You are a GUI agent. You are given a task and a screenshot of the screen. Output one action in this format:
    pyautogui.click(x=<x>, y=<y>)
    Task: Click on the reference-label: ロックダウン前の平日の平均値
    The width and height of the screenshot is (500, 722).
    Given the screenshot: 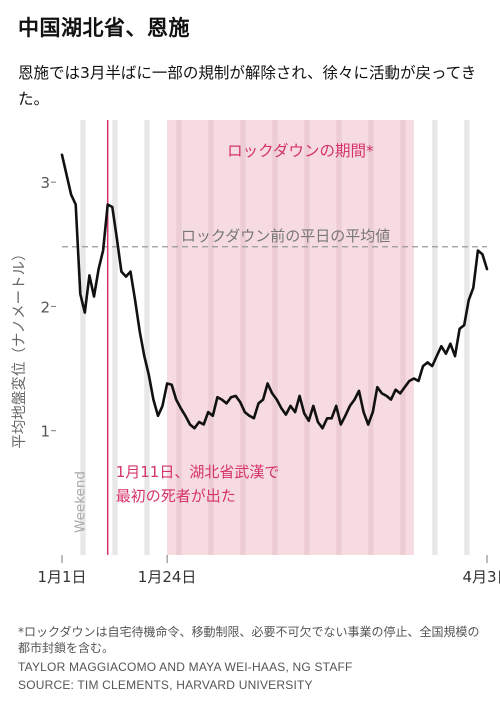 What is the action you would take?
    pyautogui.click(x=285, y=236)
    